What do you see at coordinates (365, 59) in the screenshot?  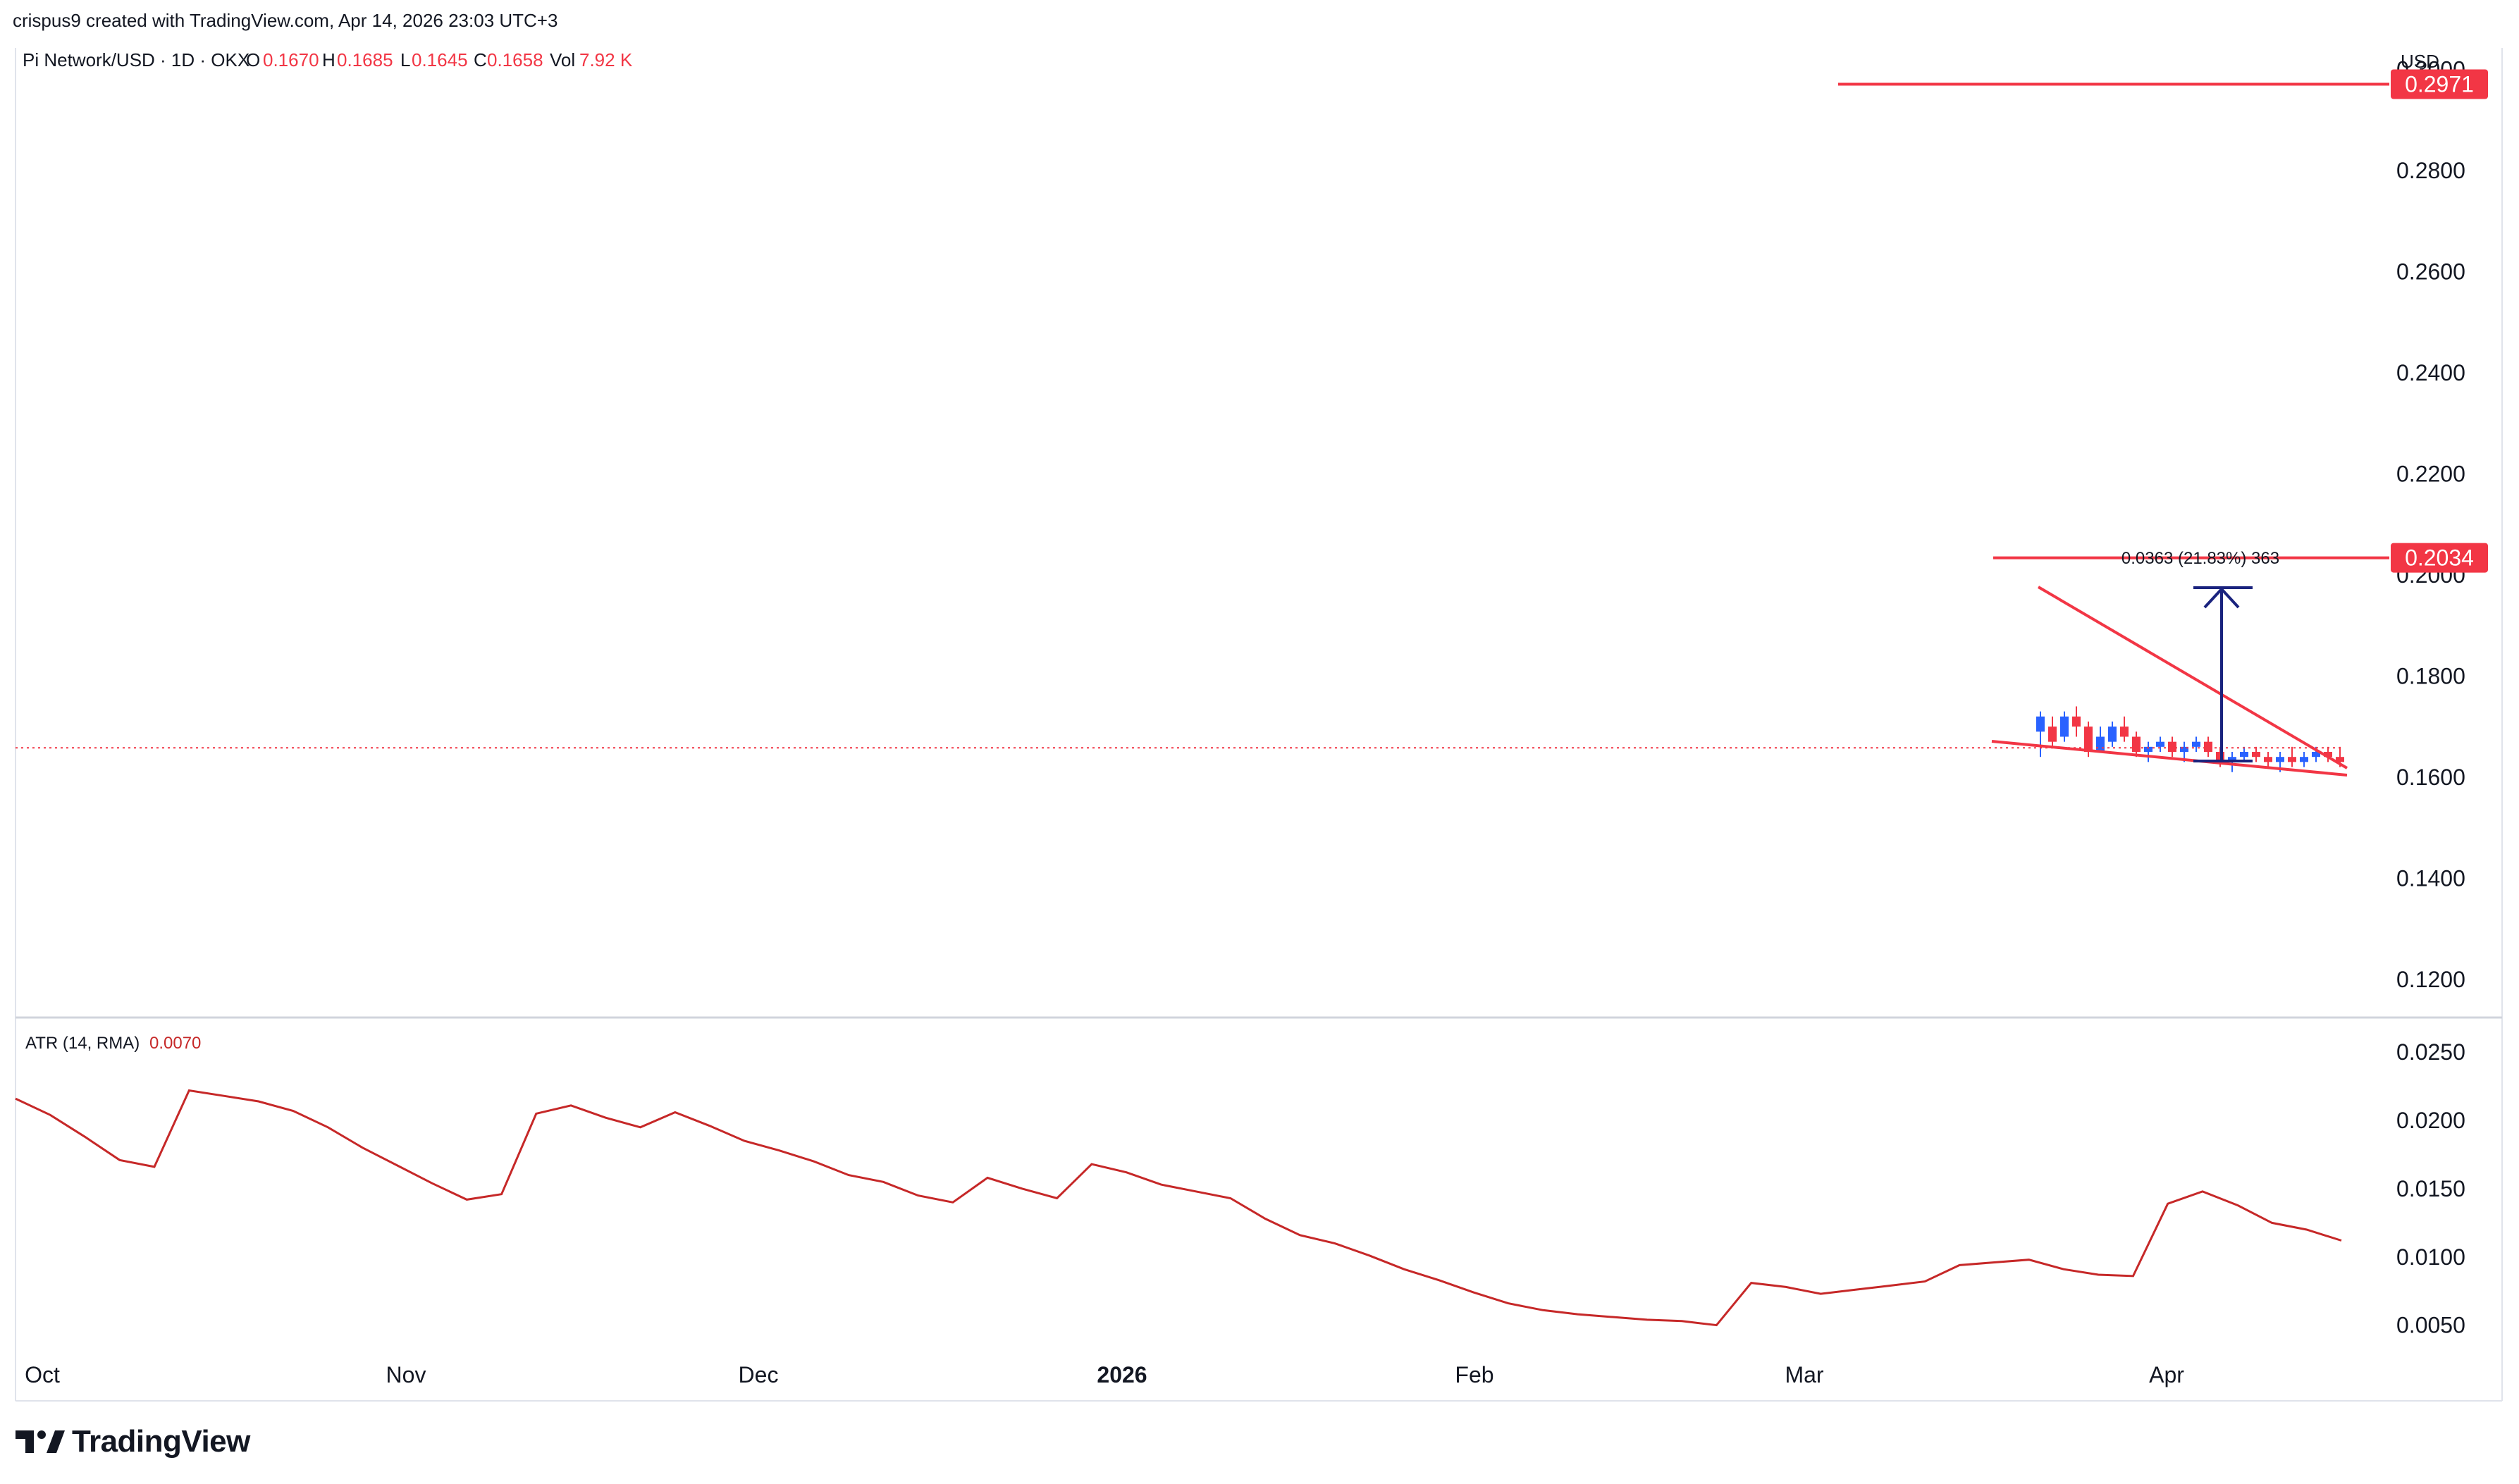 I see `high-value: 0.1685` at bounding box center [365, 59].